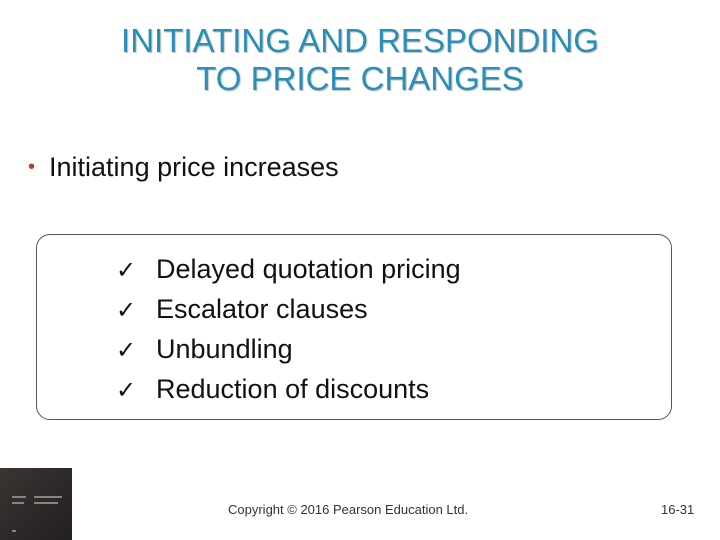 Image resolution: width=720 pixels, height=540 pixels. Describe the element at coordinates (293, 389) in the screenshot. I see `check-item-text: Reduction of discounts` at that location.